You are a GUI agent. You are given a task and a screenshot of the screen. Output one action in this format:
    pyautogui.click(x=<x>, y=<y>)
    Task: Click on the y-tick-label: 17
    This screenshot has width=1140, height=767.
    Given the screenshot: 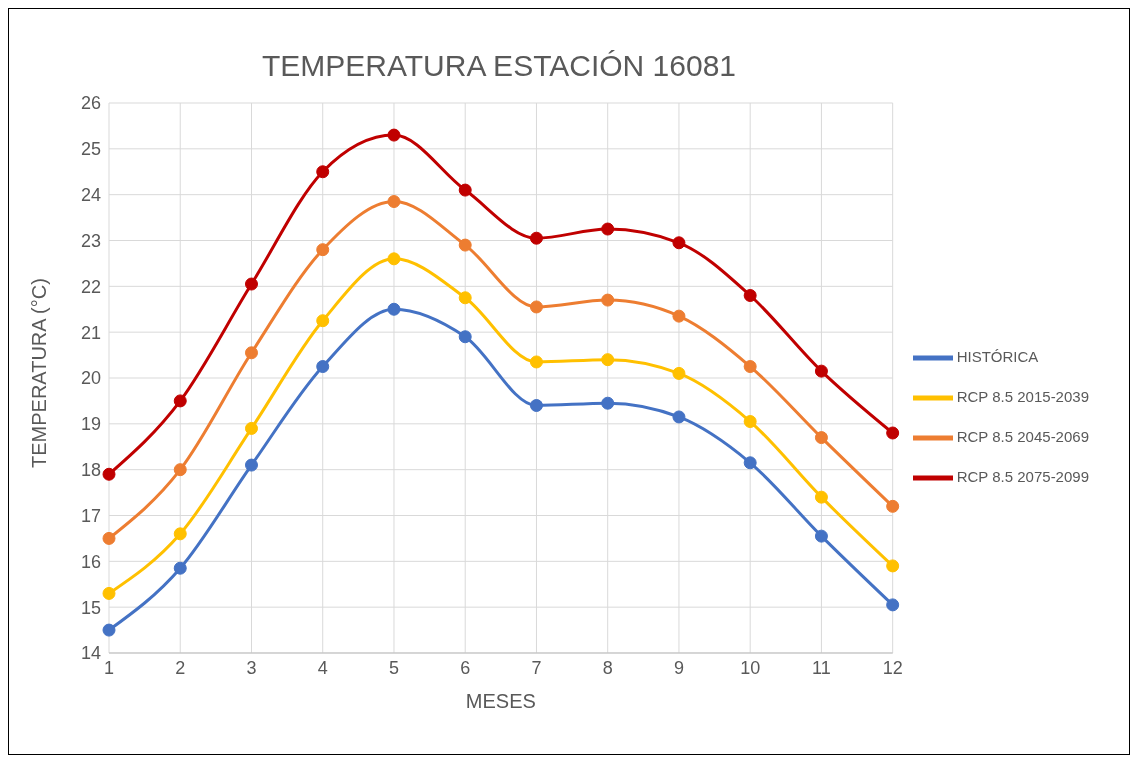 What is the action you would take?
    pyautogui.click(x=90, y=515)
    